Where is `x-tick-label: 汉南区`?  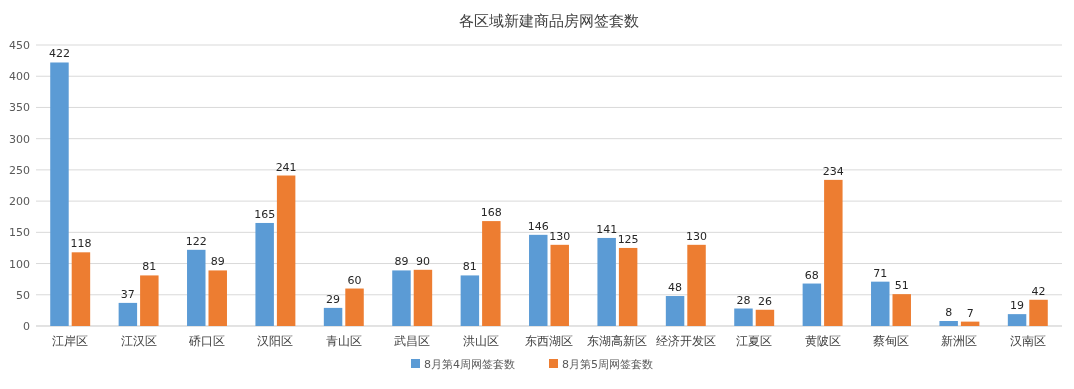
x-tick-label: 汉南区 is located at coordinates (1027, 341).